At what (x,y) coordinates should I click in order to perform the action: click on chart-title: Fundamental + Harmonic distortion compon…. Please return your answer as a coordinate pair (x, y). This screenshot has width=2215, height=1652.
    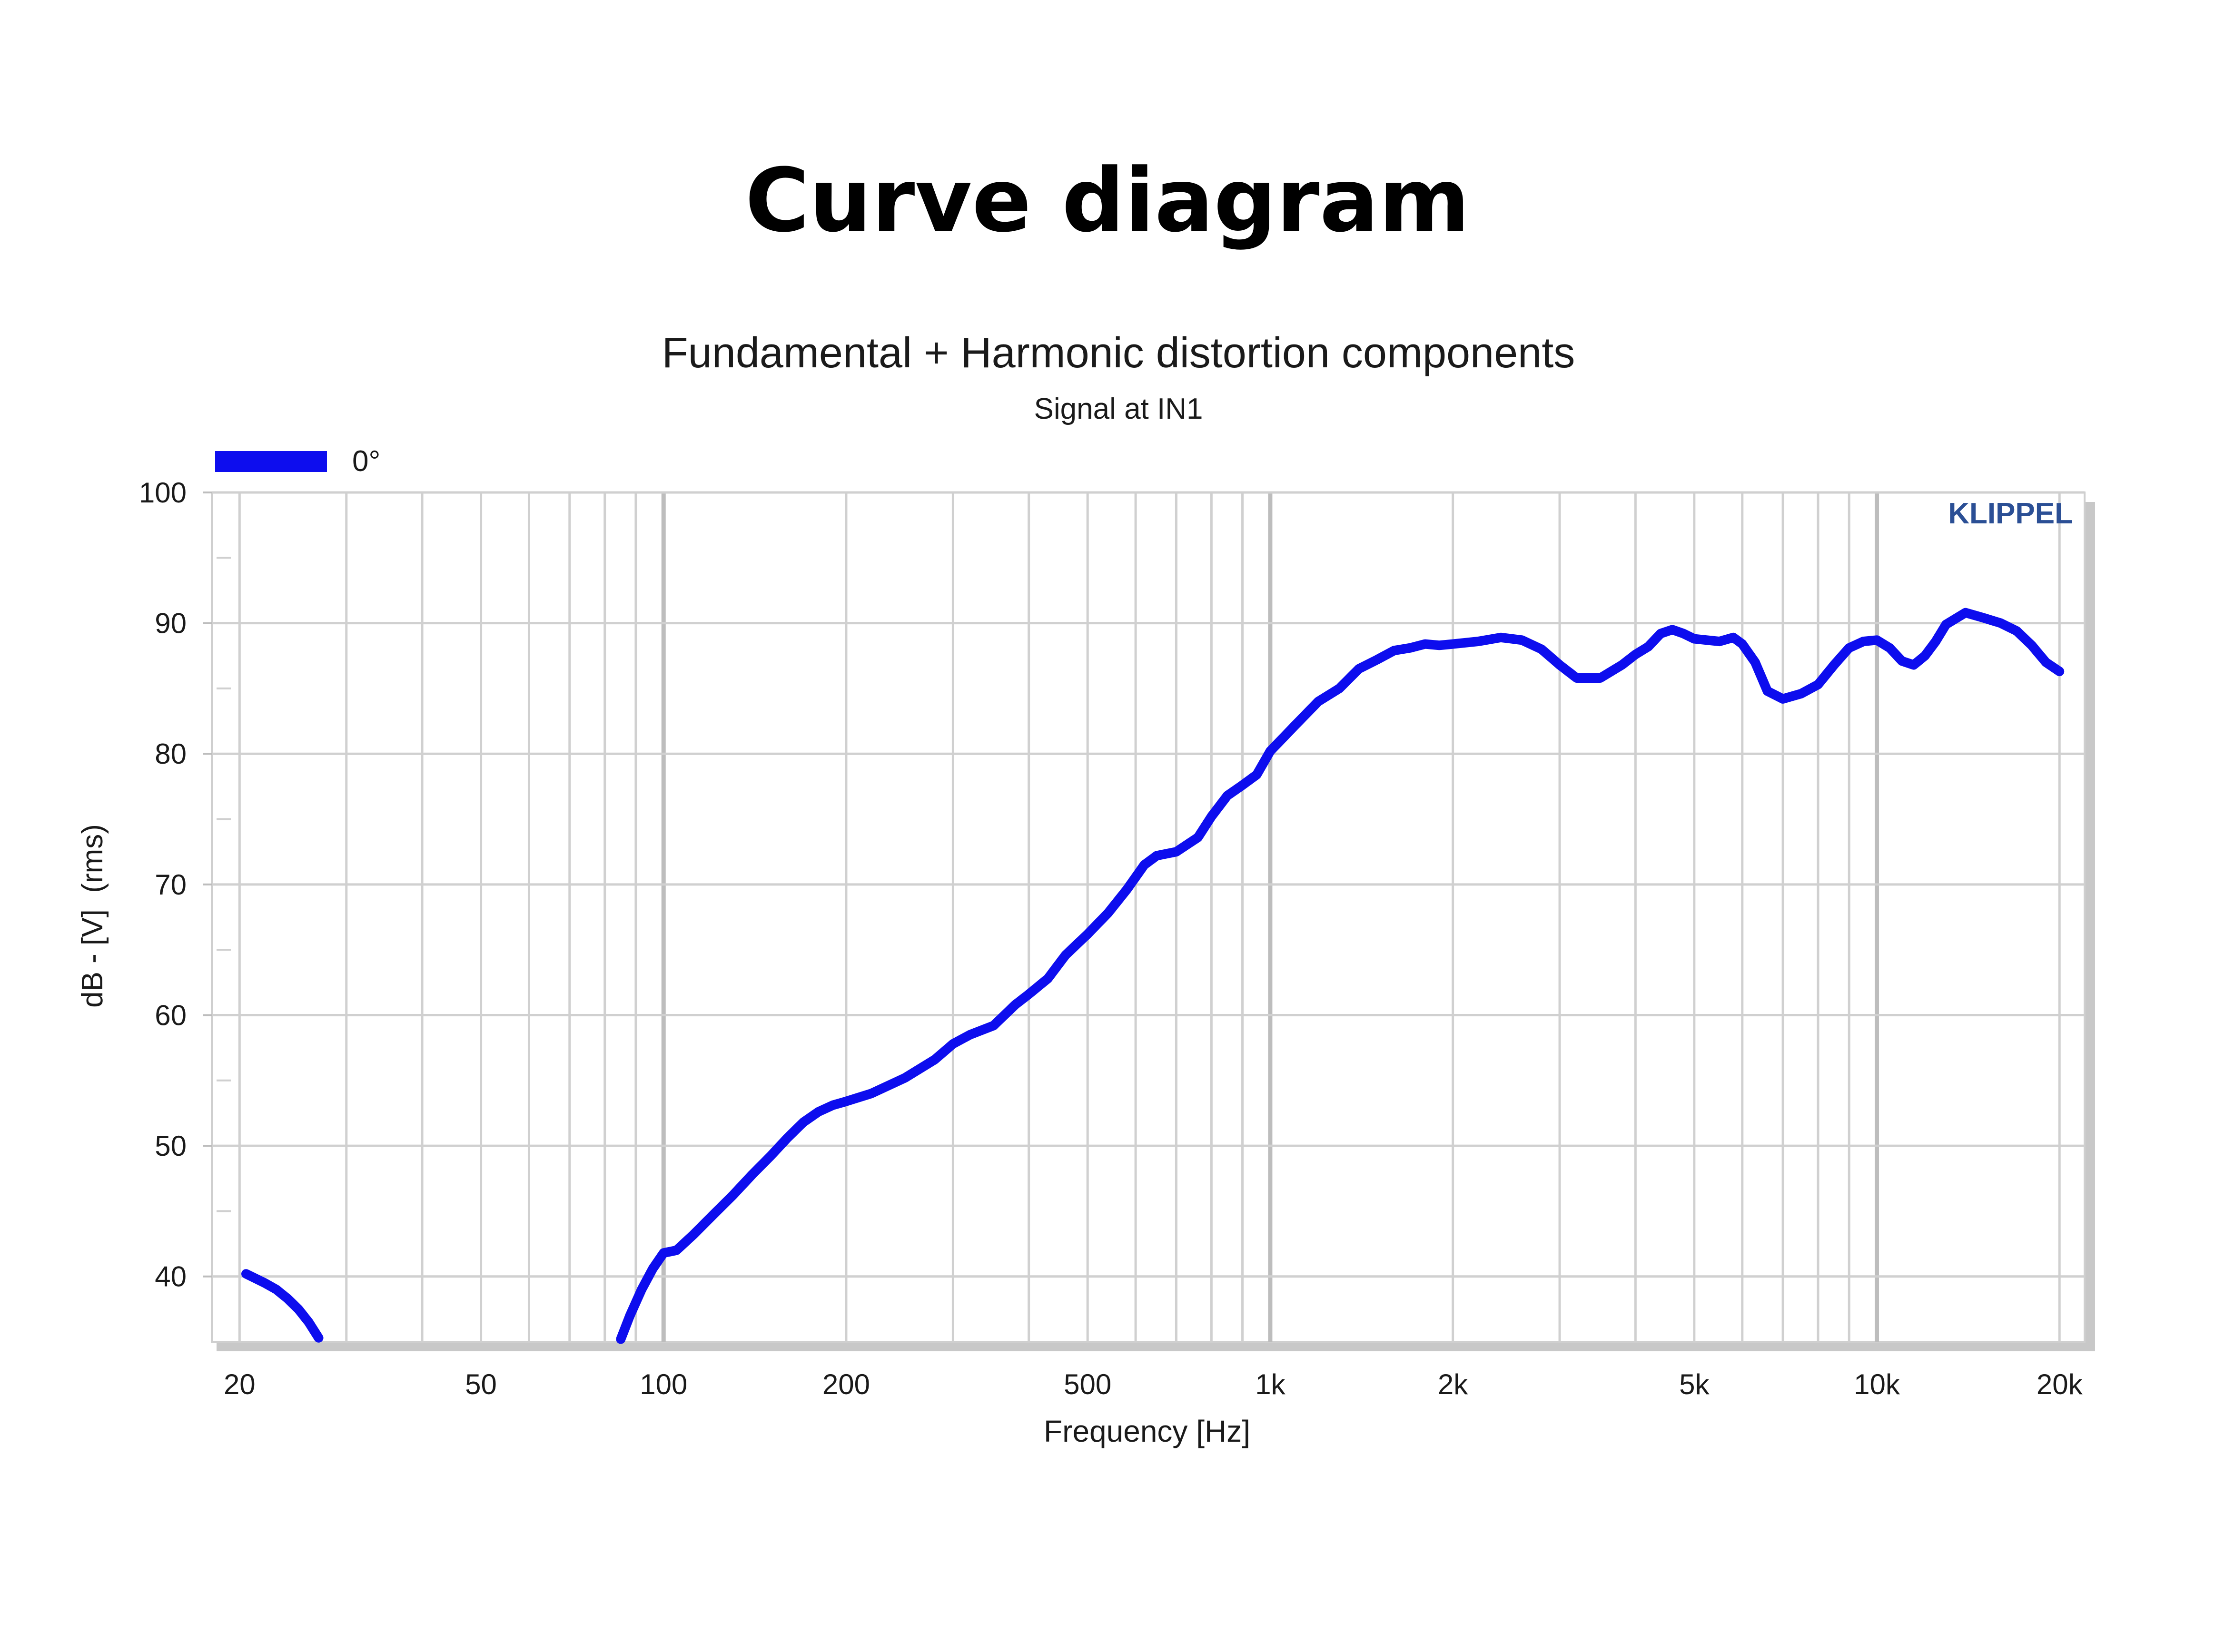
    Looking at the image, I should click on (1118, 353).